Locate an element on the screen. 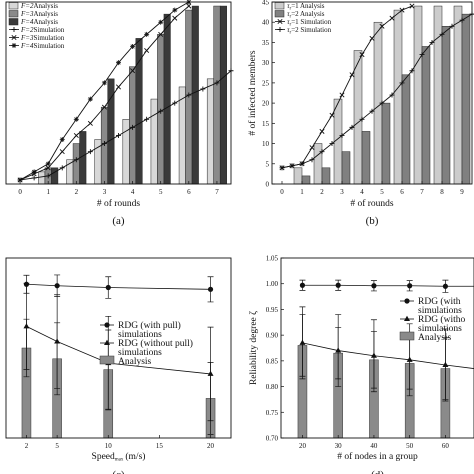 This screenshot has height=474, width=474. legend-label: F=3Analysis is located at coordinates (39, 14).